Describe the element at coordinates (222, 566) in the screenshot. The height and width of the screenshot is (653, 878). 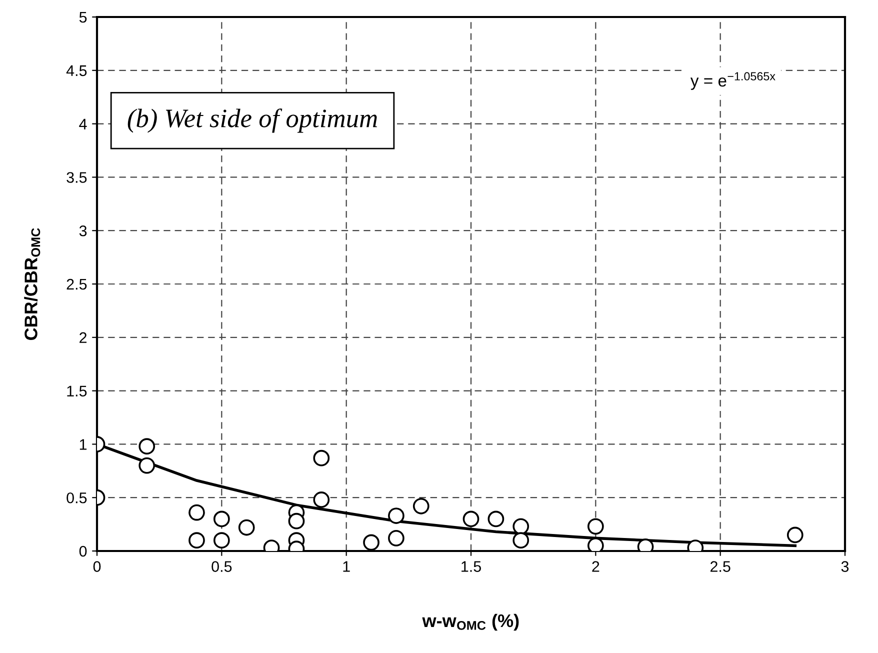
I see `x-tick-label: 0.5` at that location.